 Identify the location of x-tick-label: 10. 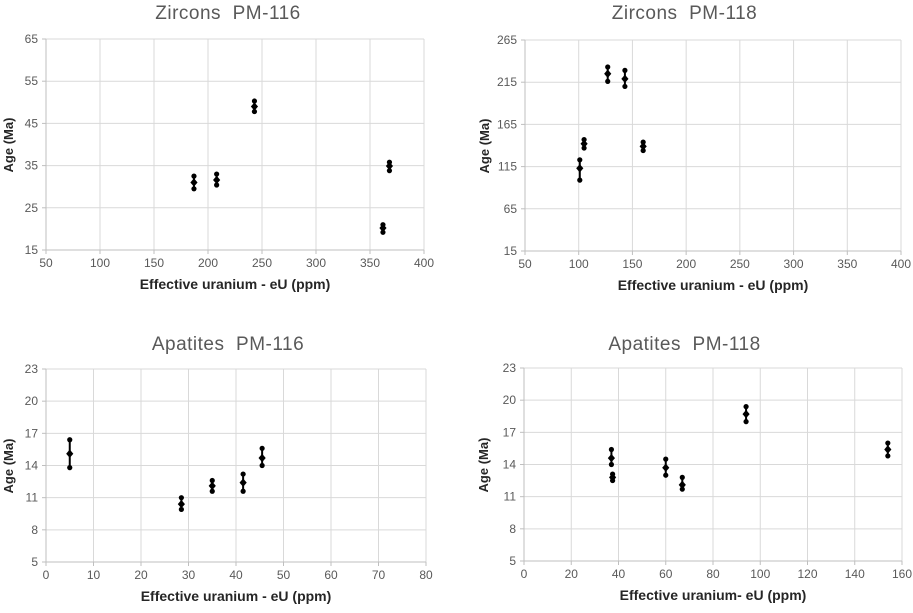
(94, 575).